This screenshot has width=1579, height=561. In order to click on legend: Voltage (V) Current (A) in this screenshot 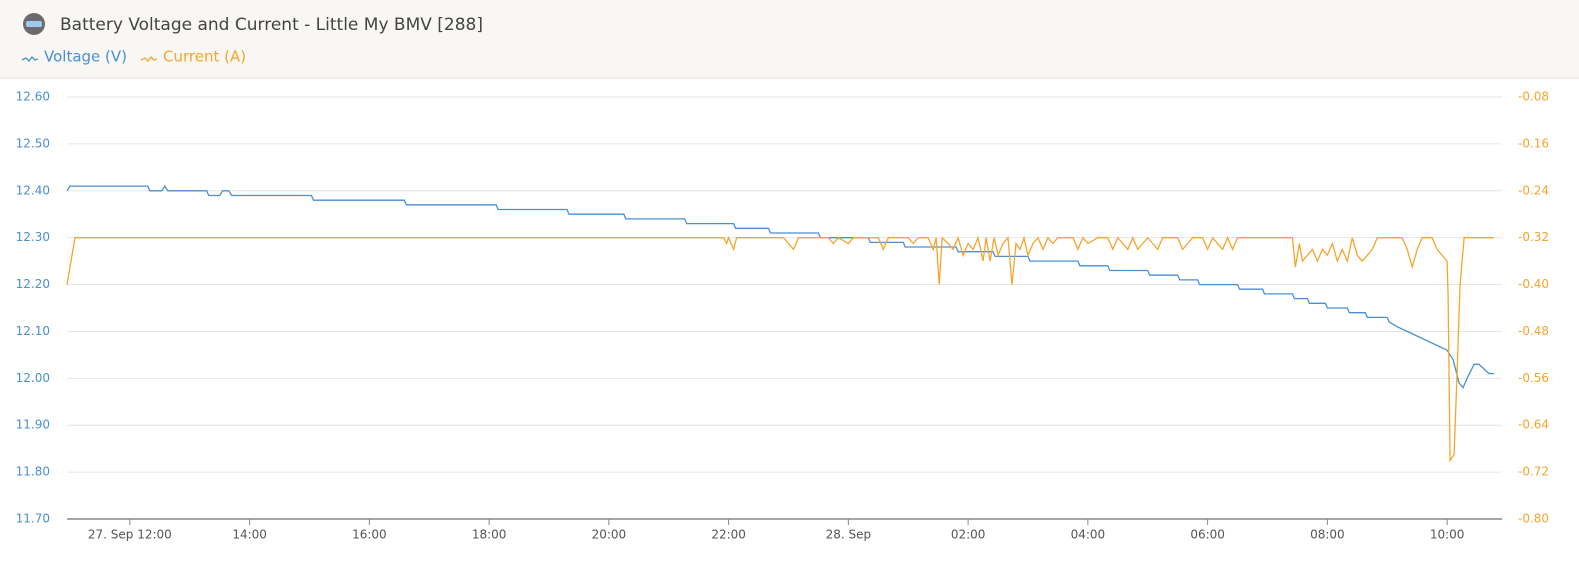, I will do `click(133, 57)`.